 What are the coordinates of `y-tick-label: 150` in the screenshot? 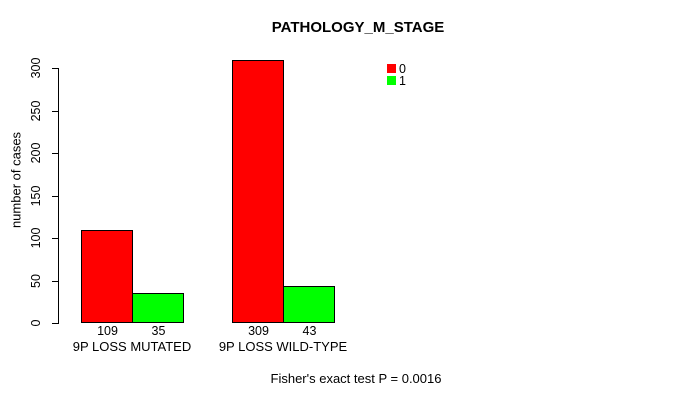 It's located at (36, 196).